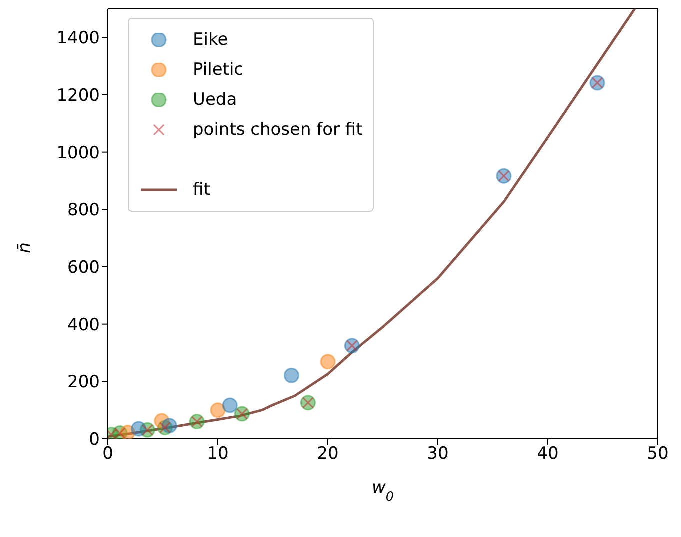 Image resolution: width=681 pixels, height=537 pixels. I want to click on y-tick-label: 400, so click(84, 325).